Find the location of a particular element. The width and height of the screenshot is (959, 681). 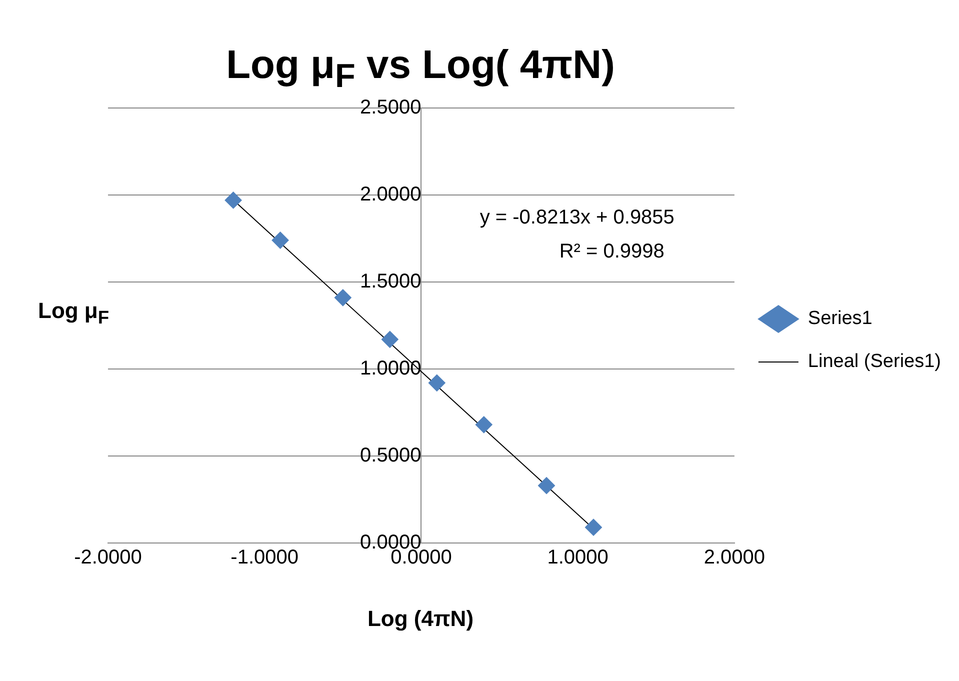

legend-label: Lineal (Series1) is located at coordinates (875, 361).